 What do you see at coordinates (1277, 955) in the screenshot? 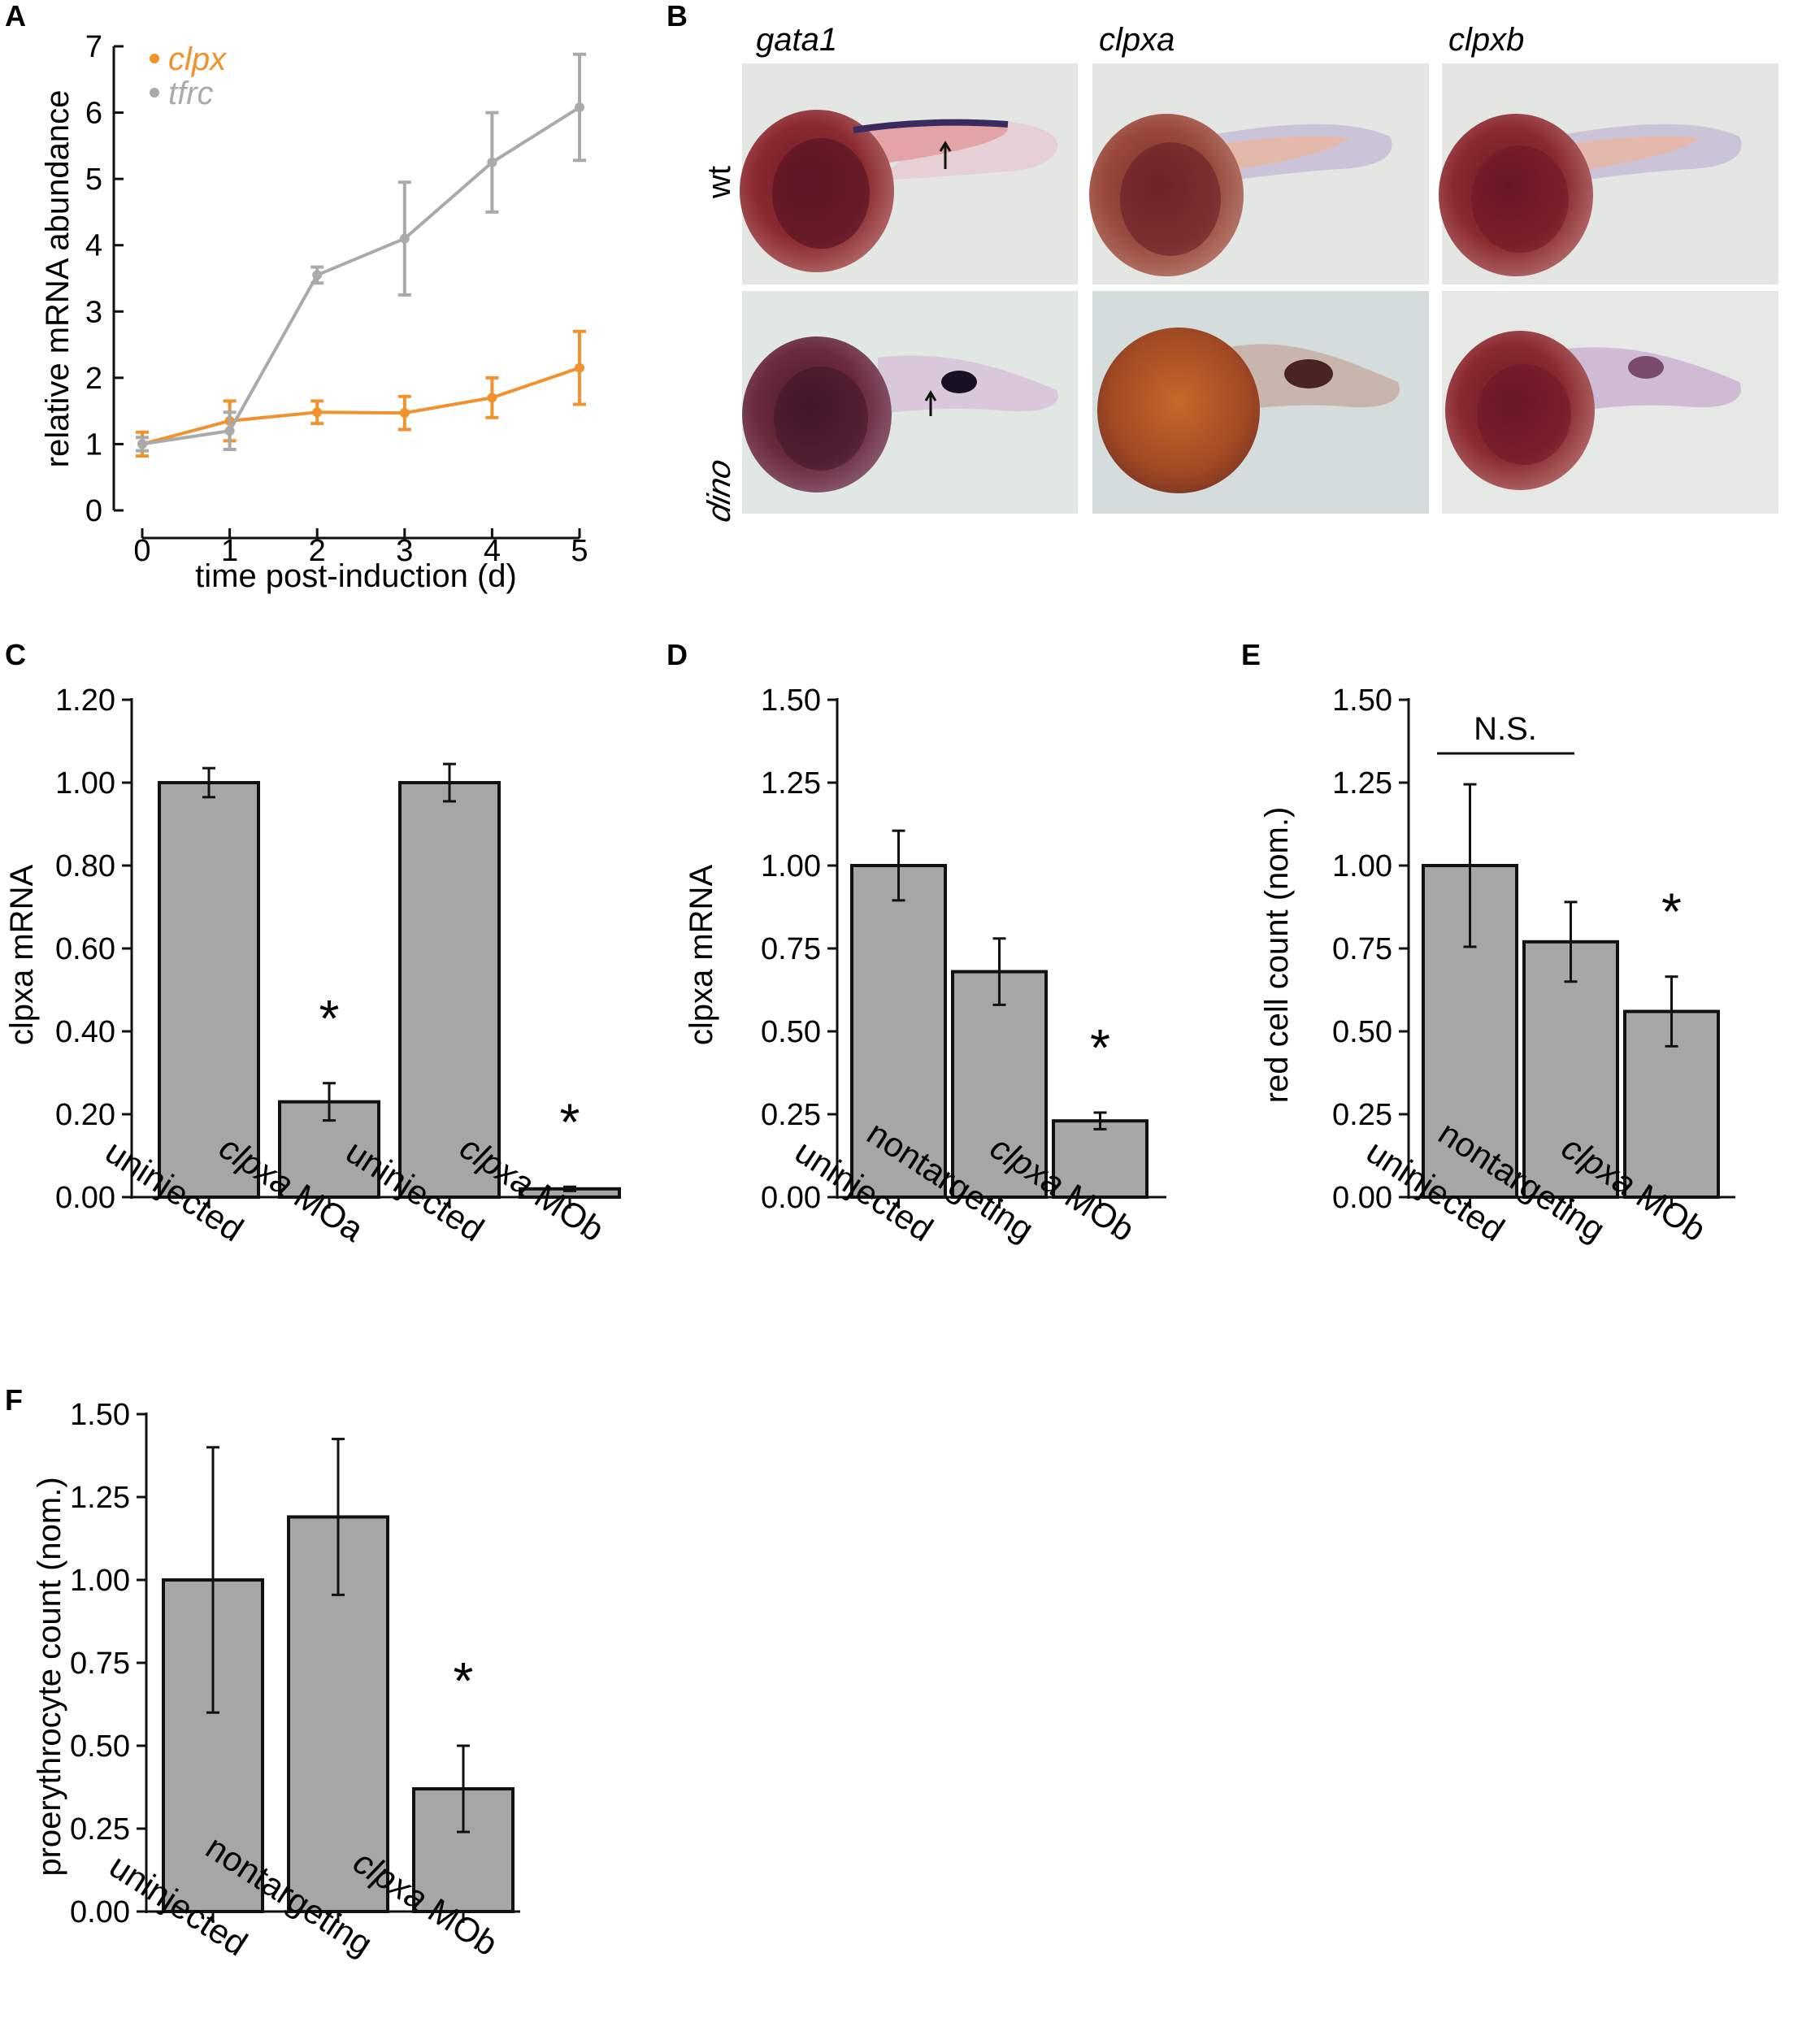
I see `panel-e-y-axis-label: red cell count (nom.)` at bounding box center [1277, 955].